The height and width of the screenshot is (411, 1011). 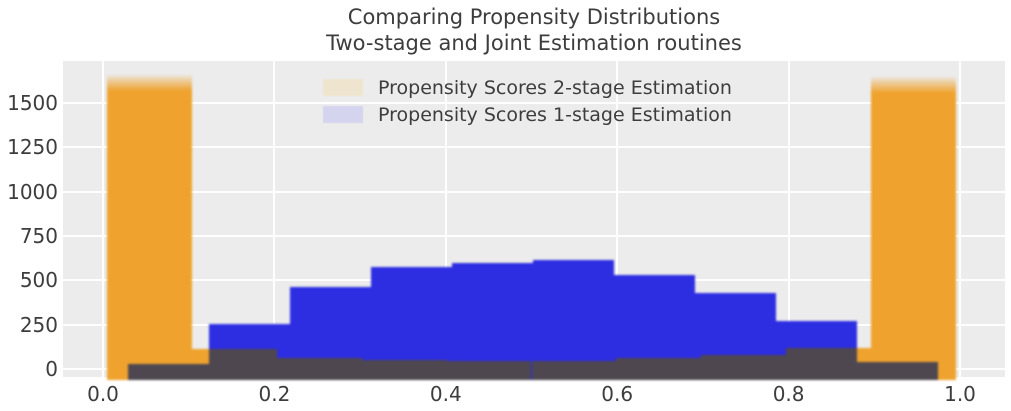 I want to click on x-tick-label: 0.4, so click(x=445, y=394).